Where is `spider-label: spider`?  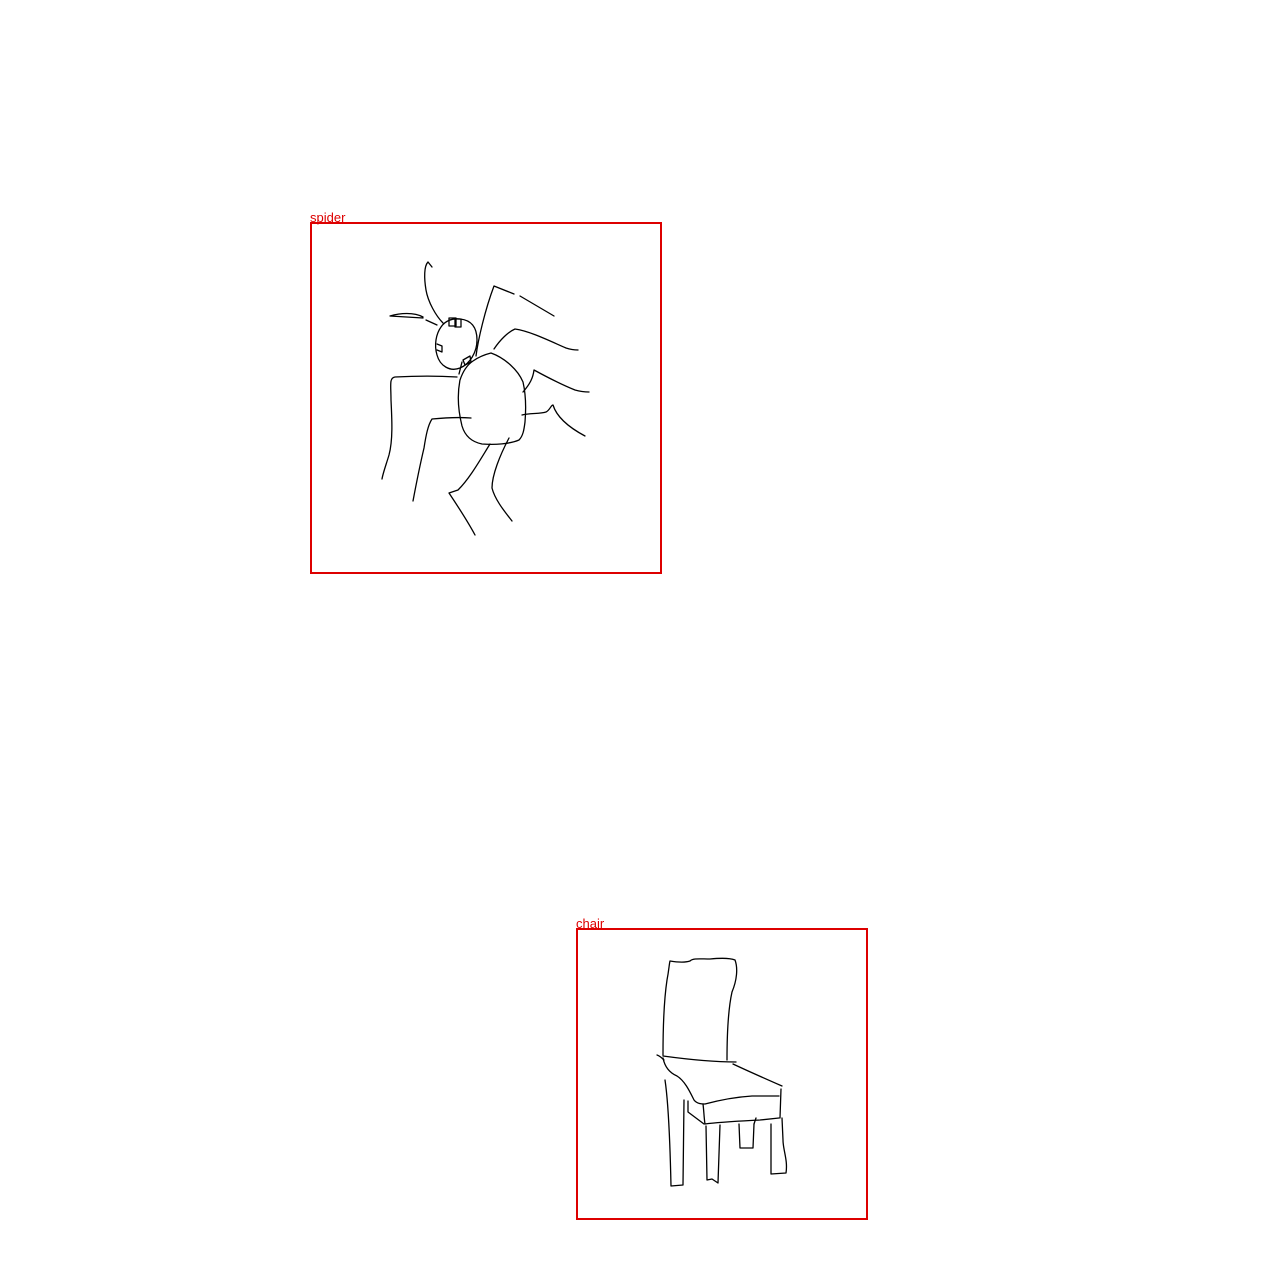 spider-label: spider is located at coordinates (328, 217).